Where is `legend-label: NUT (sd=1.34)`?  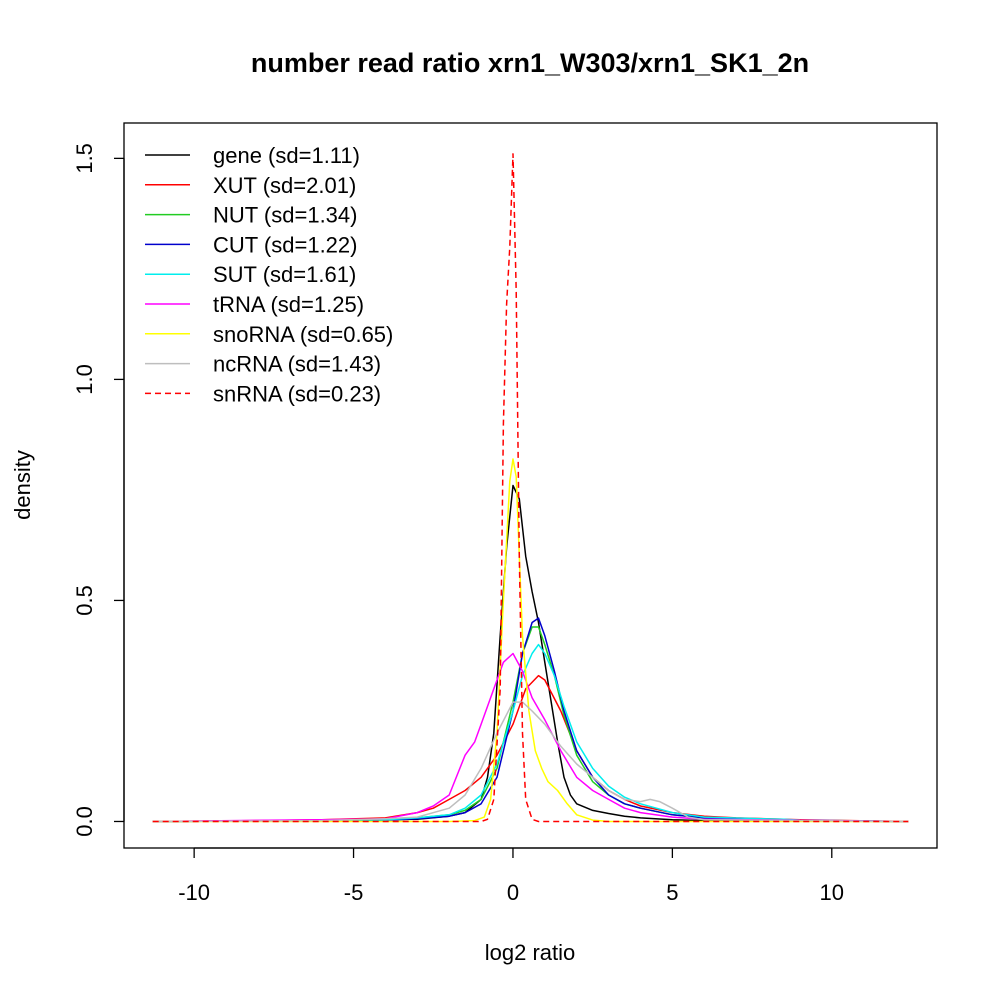
legend-label: NUT (sd=1.34) is located at coordinates (285, 215).